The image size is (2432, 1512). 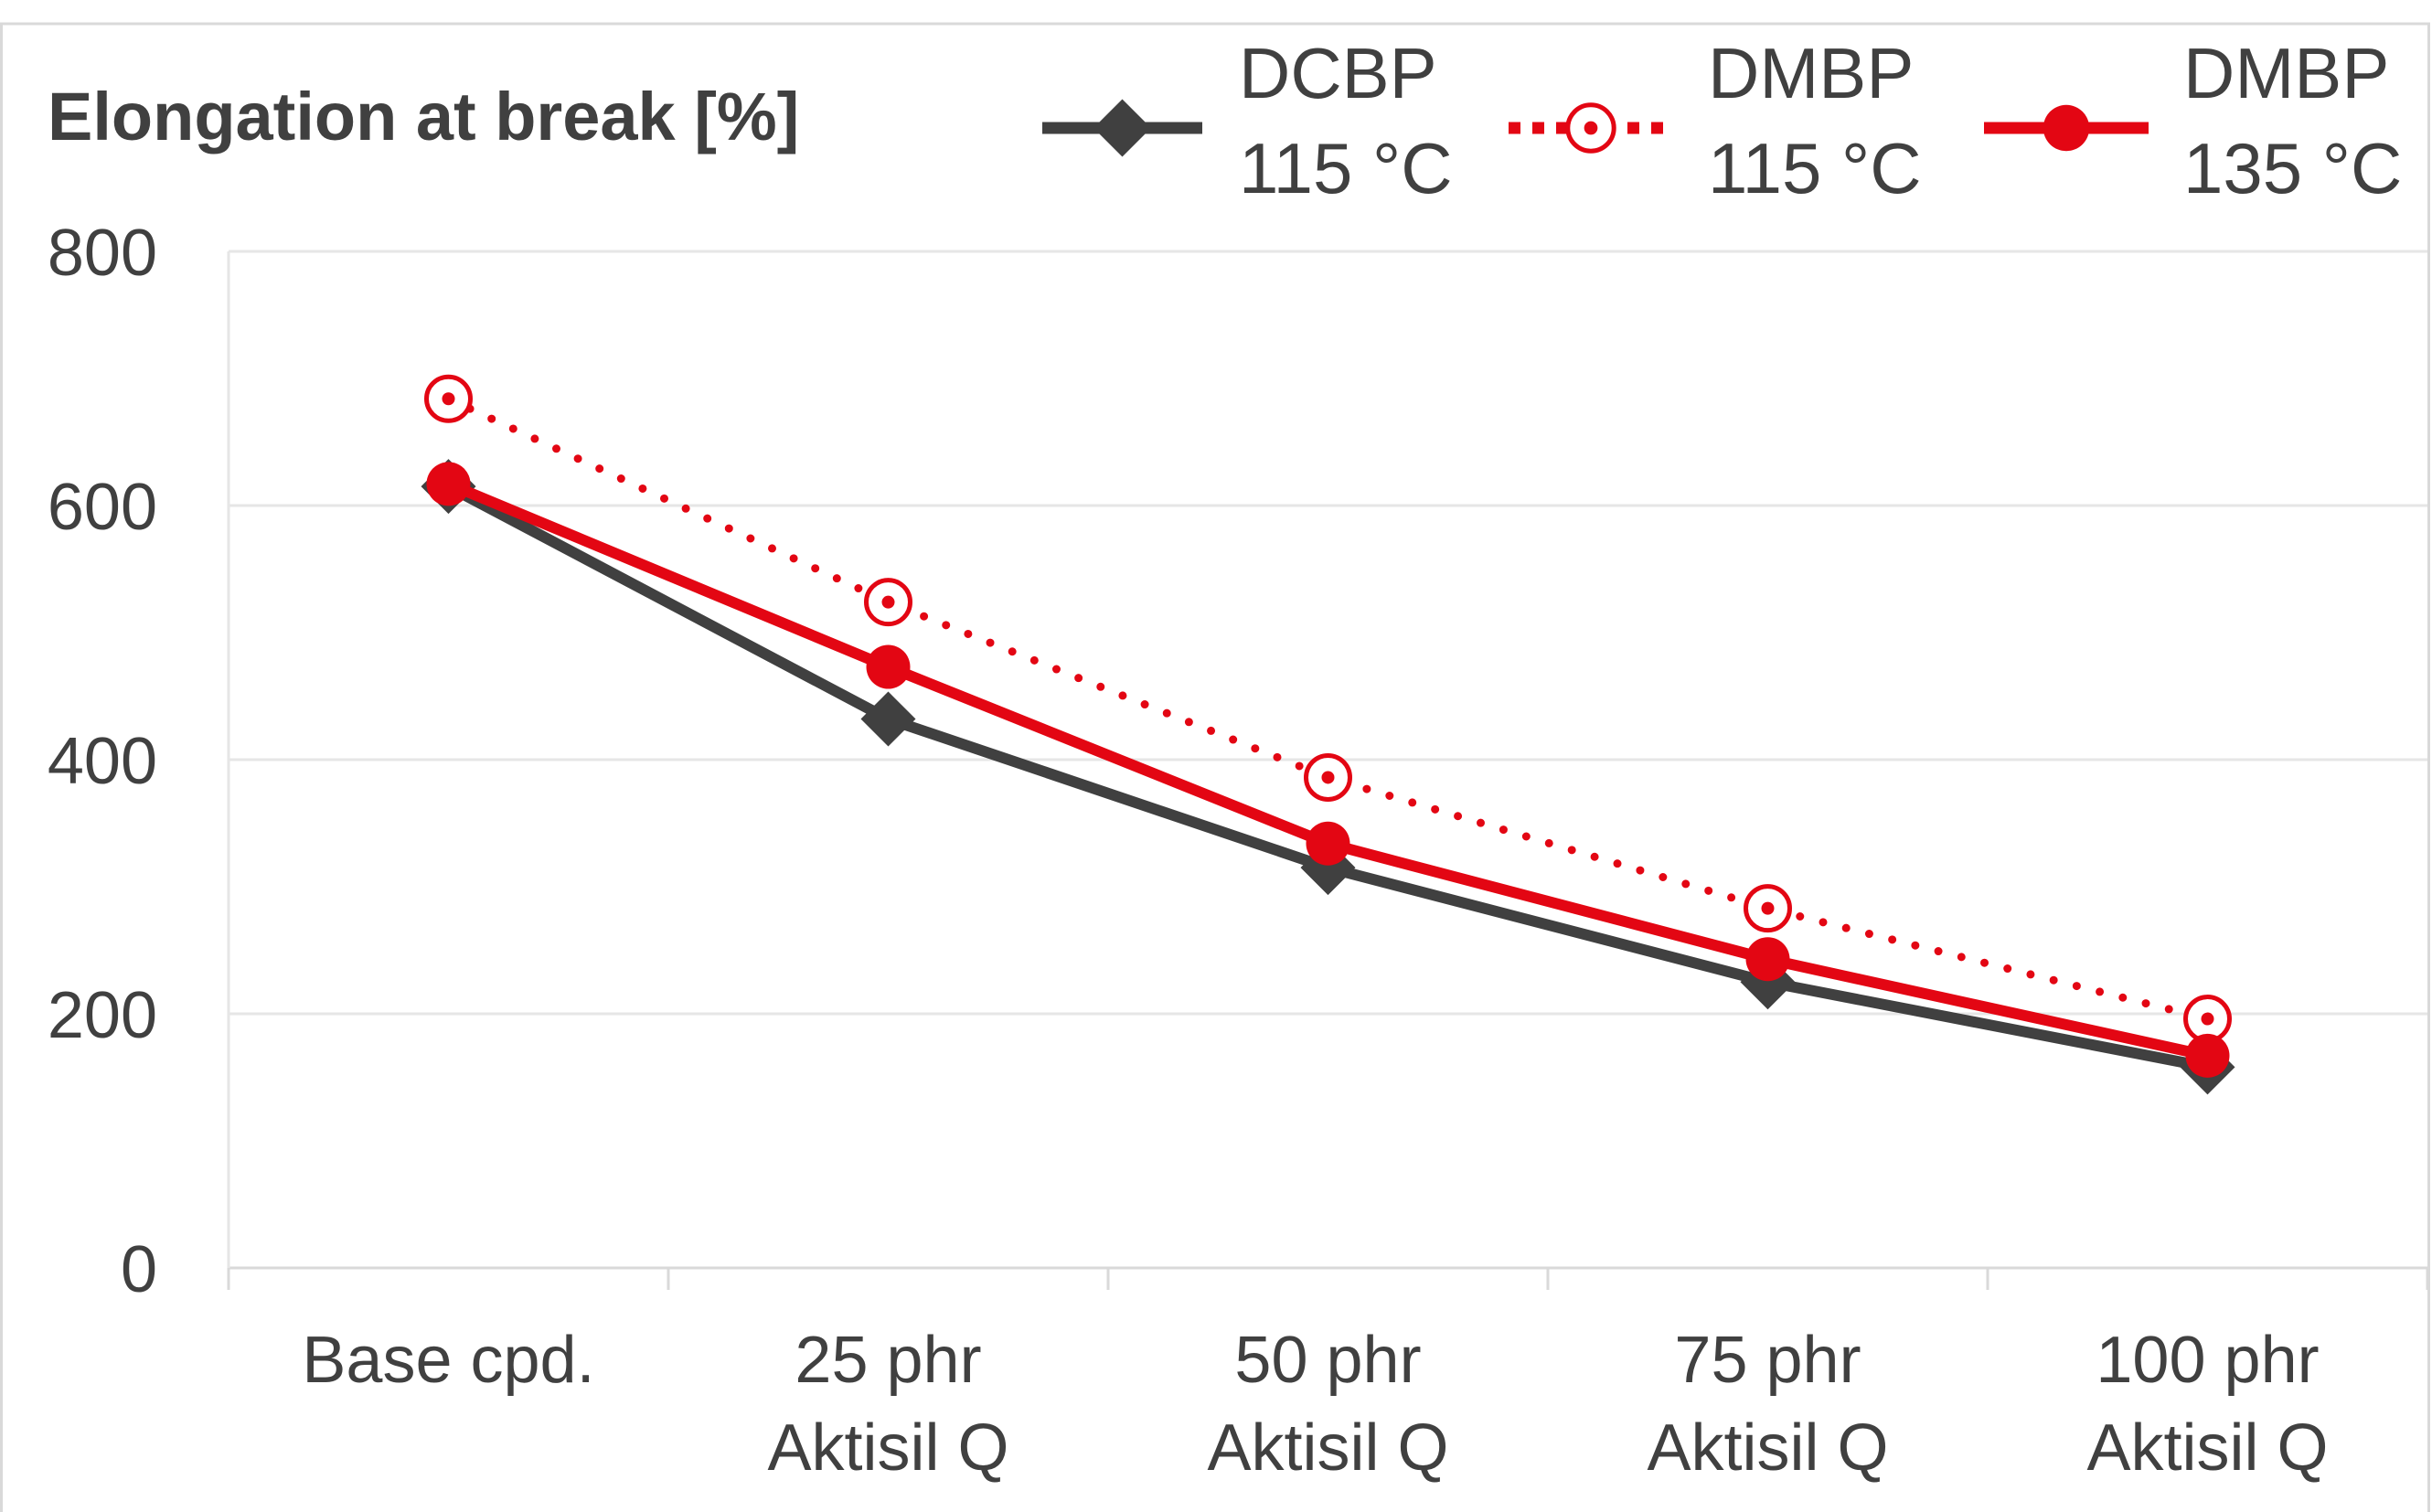 What do you see at coordinates (1767, 1360) in the screenshot?
I see `x-tick-label-line: 75 phr` at bounding box center [1767, 1360].